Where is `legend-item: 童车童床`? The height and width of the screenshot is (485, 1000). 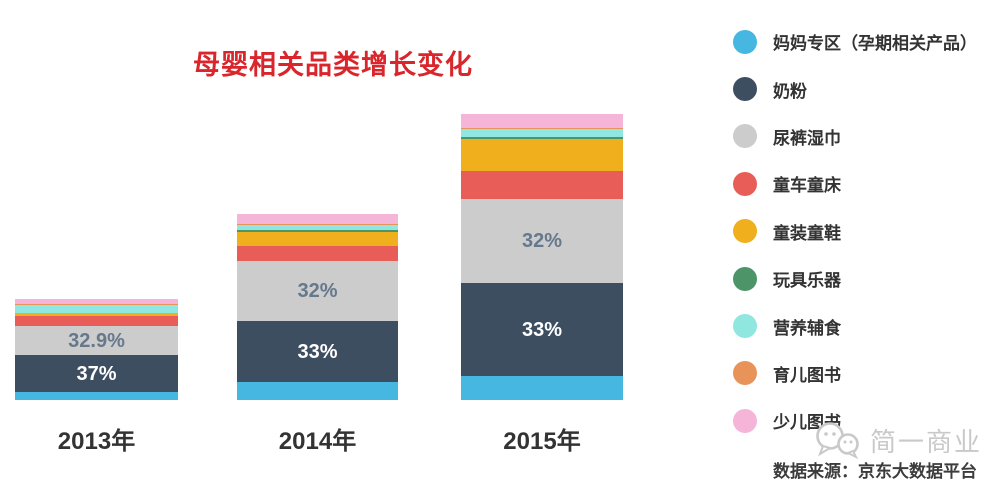
legend-item: 童车童床 is located at coordinates (855, 183).